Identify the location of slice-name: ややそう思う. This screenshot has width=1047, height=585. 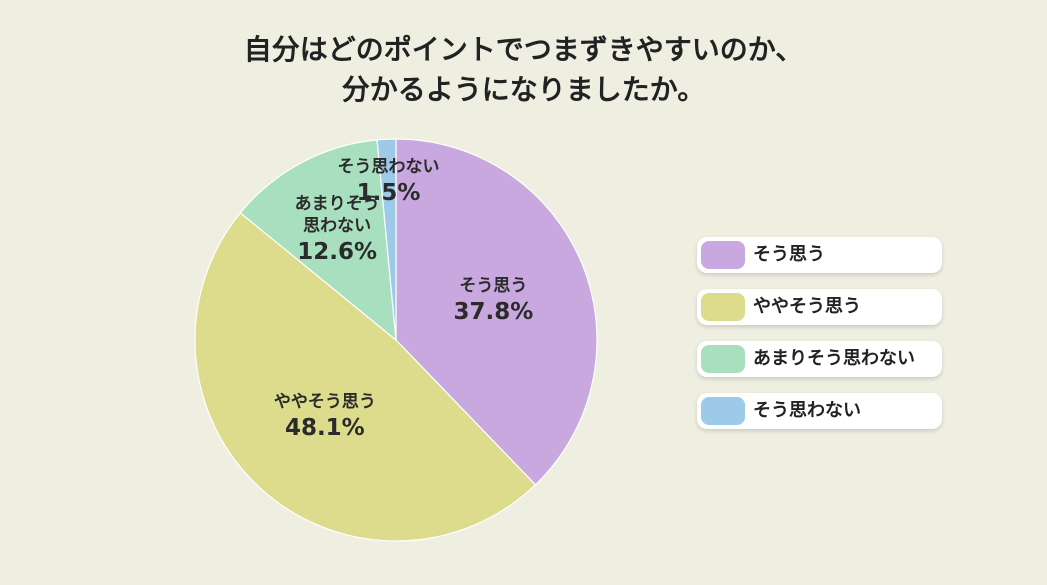
(324, 402).